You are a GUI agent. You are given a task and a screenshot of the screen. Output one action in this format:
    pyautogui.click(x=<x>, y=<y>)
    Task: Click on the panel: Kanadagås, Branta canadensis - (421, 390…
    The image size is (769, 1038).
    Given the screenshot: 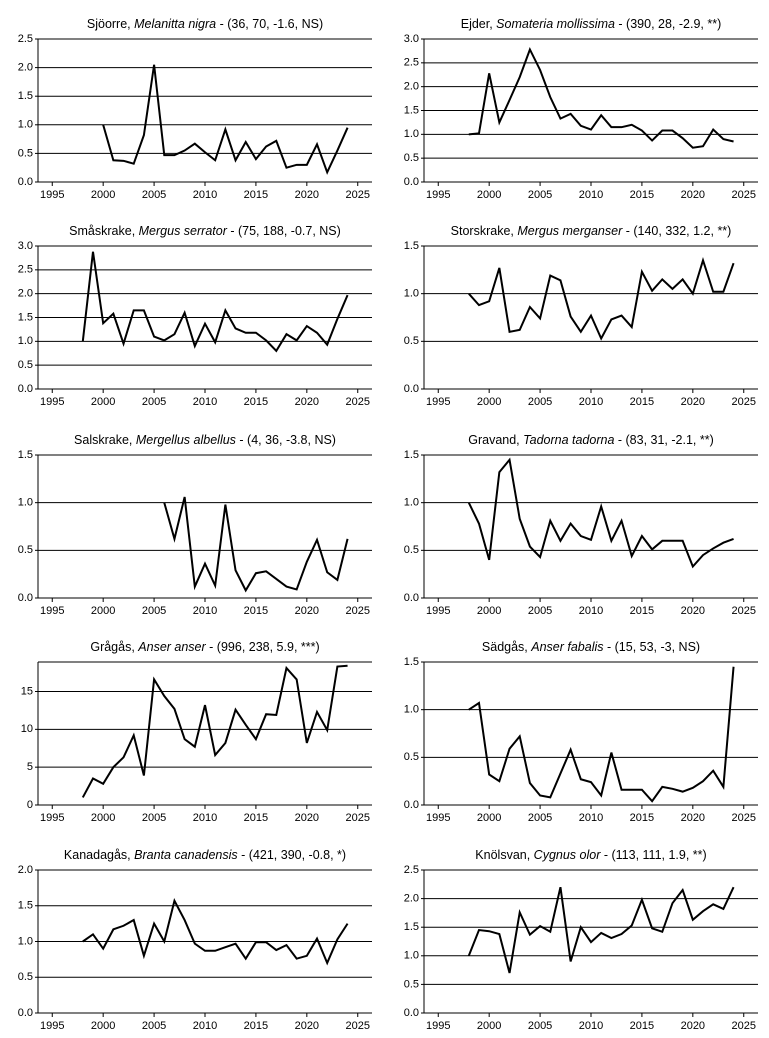 What is the action you would take?
    pyautogui.click(x=195, y=940)
    